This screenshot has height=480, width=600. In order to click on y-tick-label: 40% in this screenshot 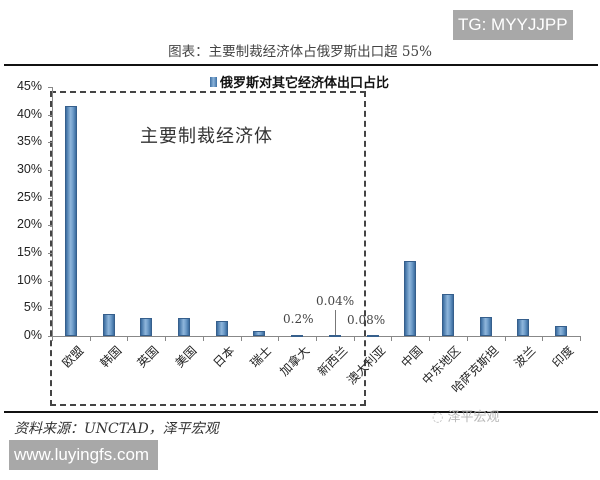, I will do `click(29, 113)`.